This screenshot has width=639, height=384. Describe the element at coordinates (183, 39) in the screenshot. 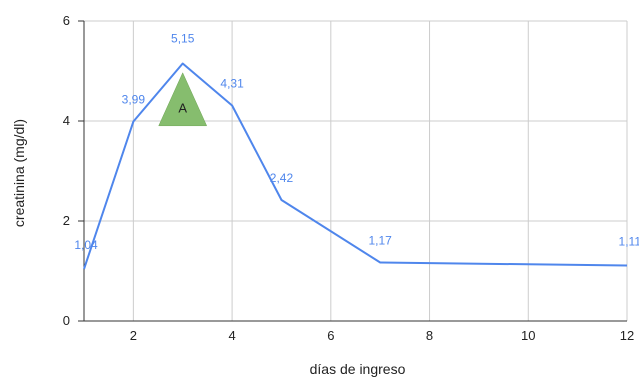

I see `data-label-2: 5,15` at that location.